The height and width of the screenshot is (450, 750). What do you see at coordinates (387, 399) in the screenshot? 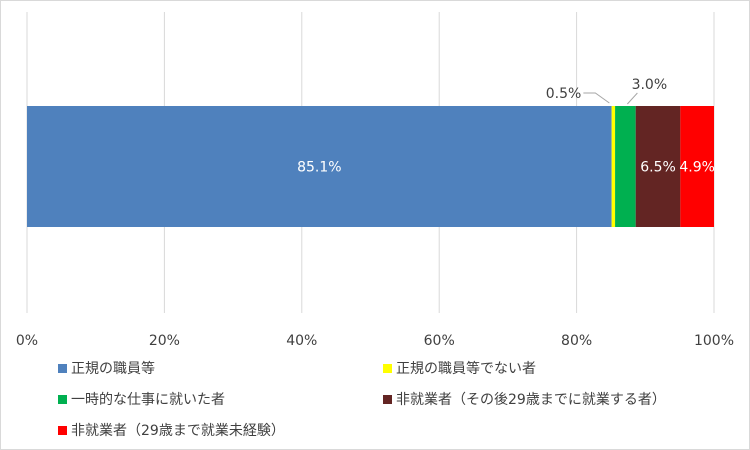
I see `legend-swatch-non-employed-later` at bounding box center [387, 399].